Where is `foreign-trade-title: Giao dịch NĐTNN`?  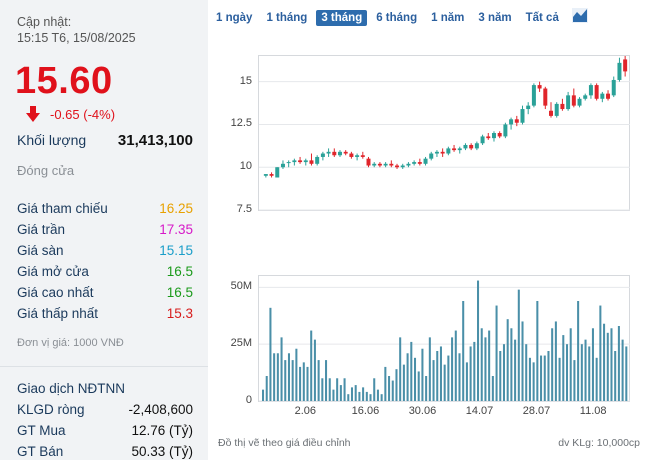 foreign-trade-title: Giao dịch NĐTNN is located at coordinates (71, 388).